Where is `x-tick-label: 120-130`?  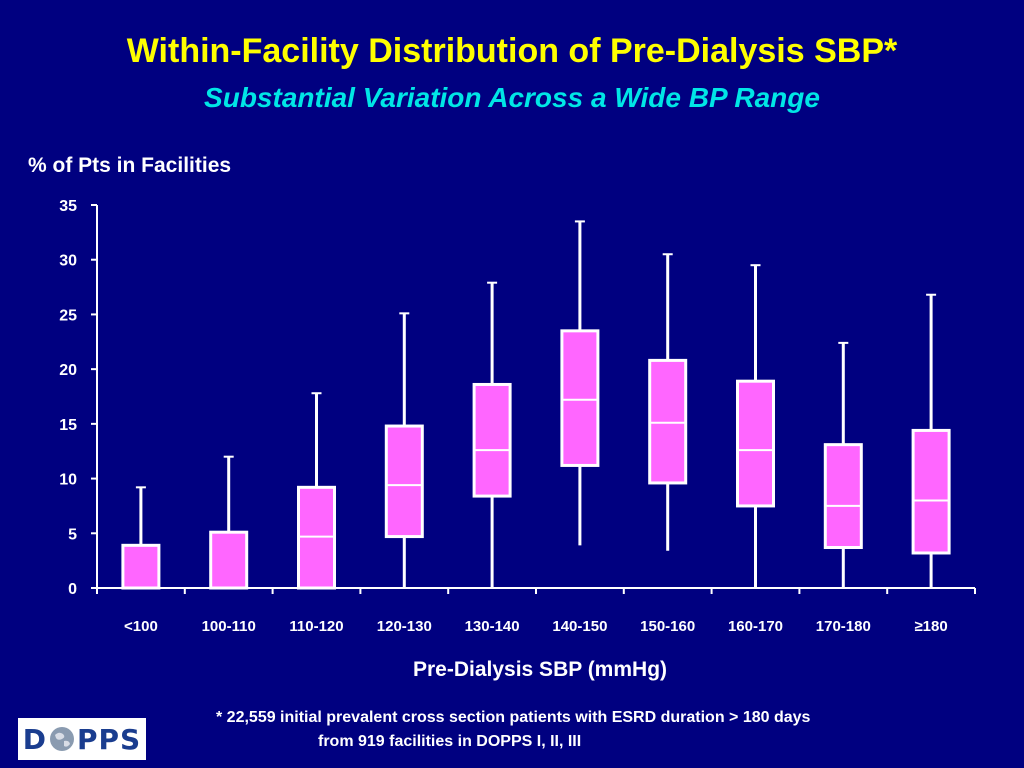
x-tick-label: 120-130 is located at coordinates (404, 626).